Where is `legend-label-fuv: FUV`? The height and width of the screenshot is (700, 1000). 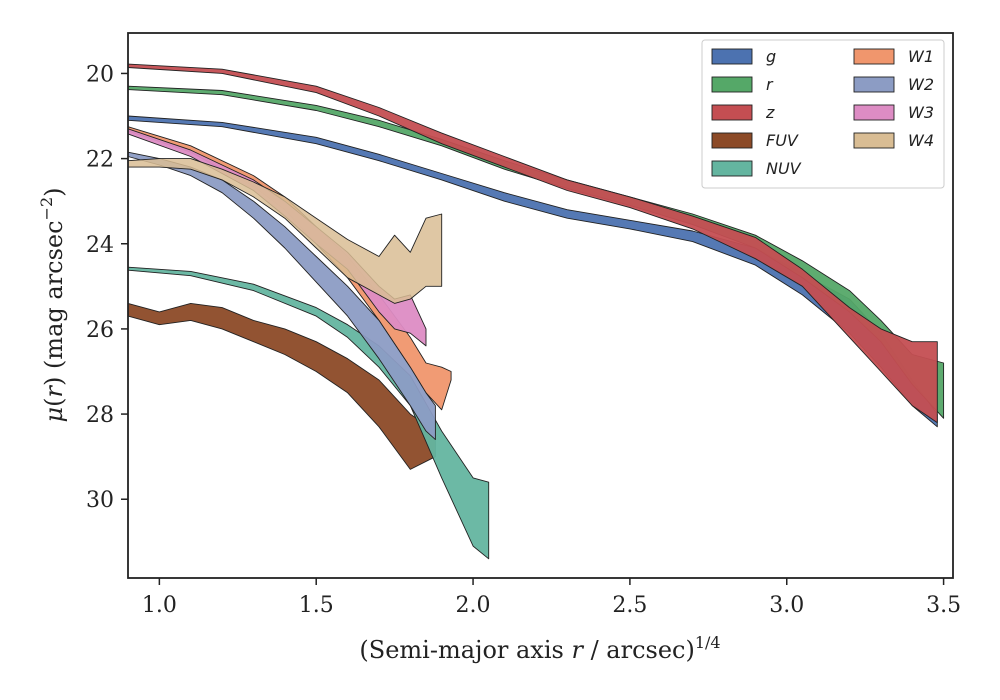 legend-label-fuv: FUV is located at coordinates (782, 140).